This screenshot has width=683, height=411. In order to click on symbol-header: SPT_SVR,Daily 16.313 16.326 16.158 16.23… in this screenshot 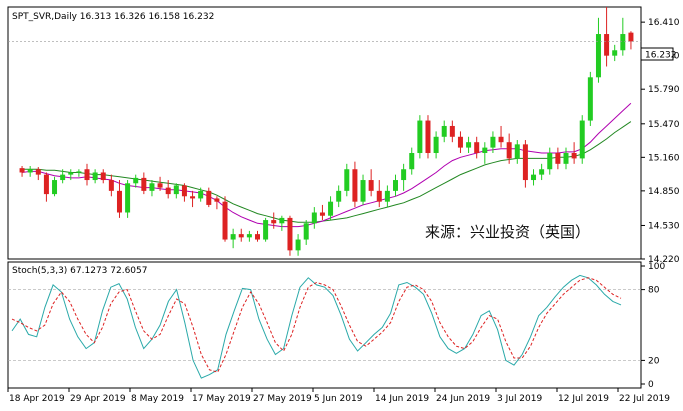, I will do `click(113, 17)`.